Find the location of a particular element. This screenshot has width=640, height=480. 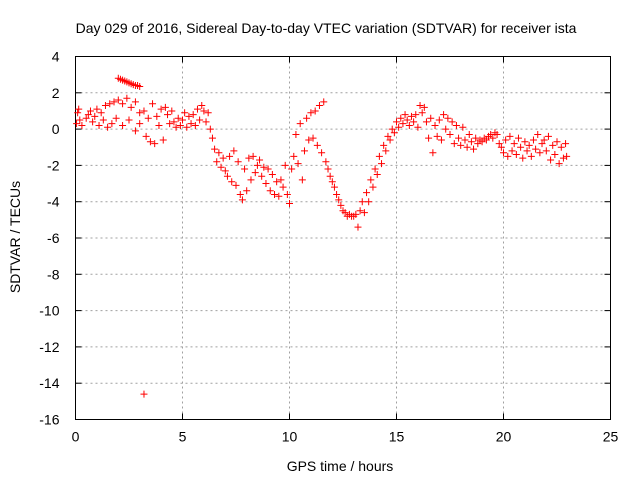

x-tick-label: 10 is located at coordinates (290, 437).